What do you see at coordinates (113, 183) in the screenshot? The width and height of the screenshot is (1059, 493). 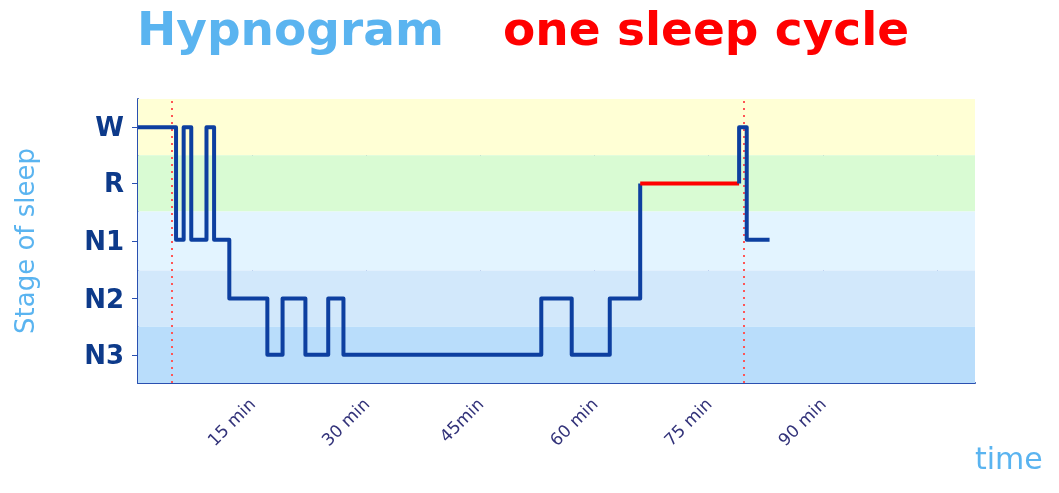 I see `text: R` at bounding box center [113, 183].